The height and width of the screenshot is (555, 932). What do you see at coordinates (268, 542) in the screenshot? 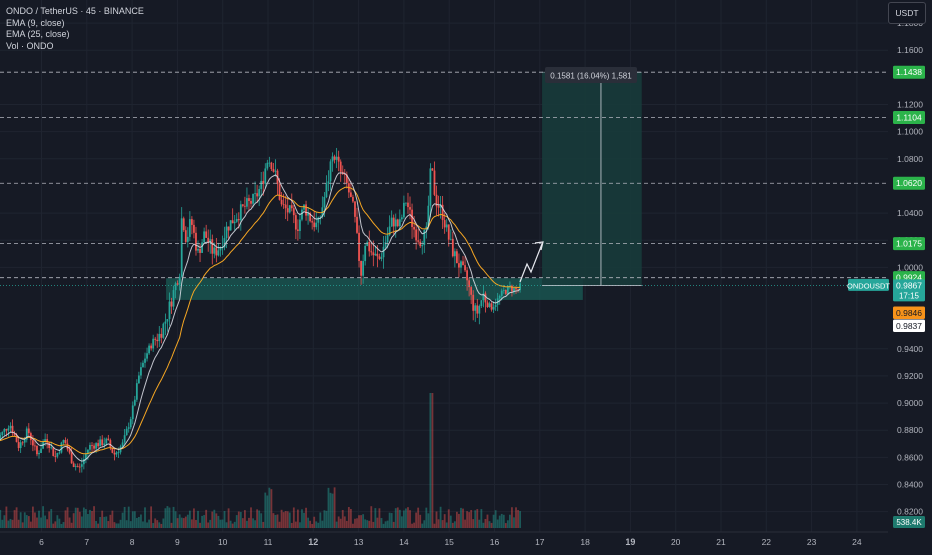
I see `time-tick-label: 11` at bounding box center [268, 542].